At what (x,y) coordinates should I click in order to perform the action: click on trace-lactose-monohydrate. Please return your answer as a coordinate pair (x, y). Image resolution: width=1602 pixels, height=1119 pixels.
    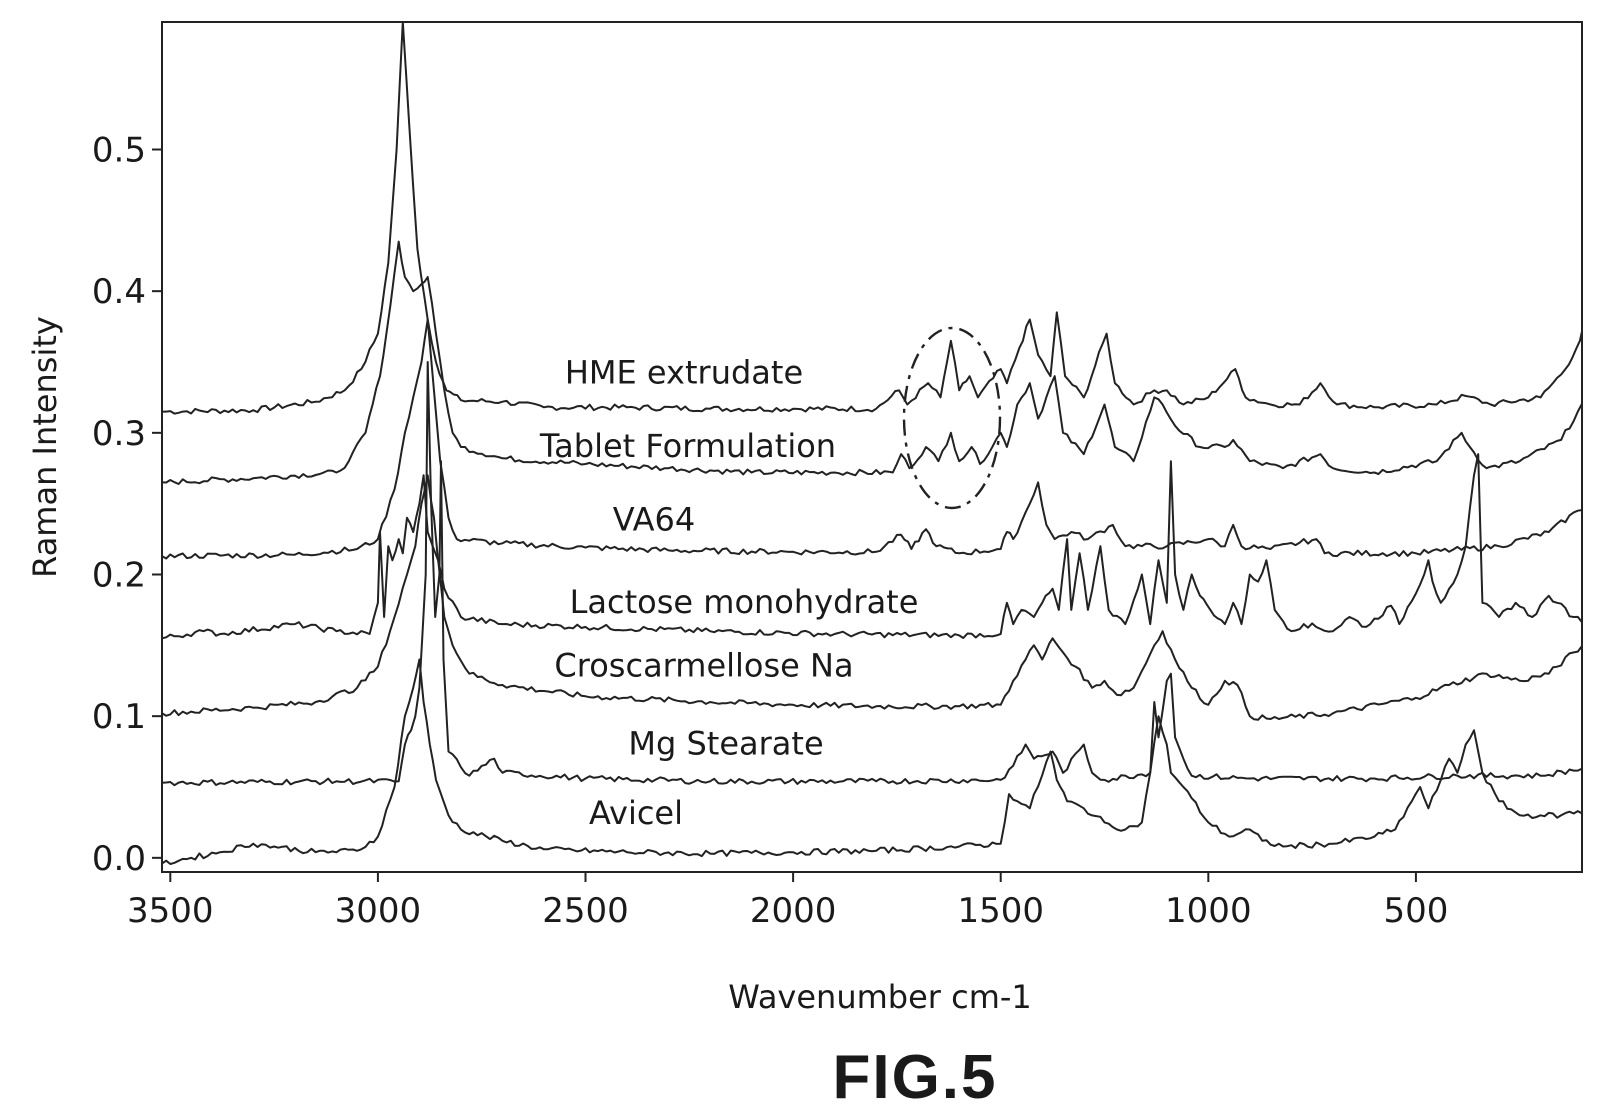
    Looking at the image, I should click on (872, 546).